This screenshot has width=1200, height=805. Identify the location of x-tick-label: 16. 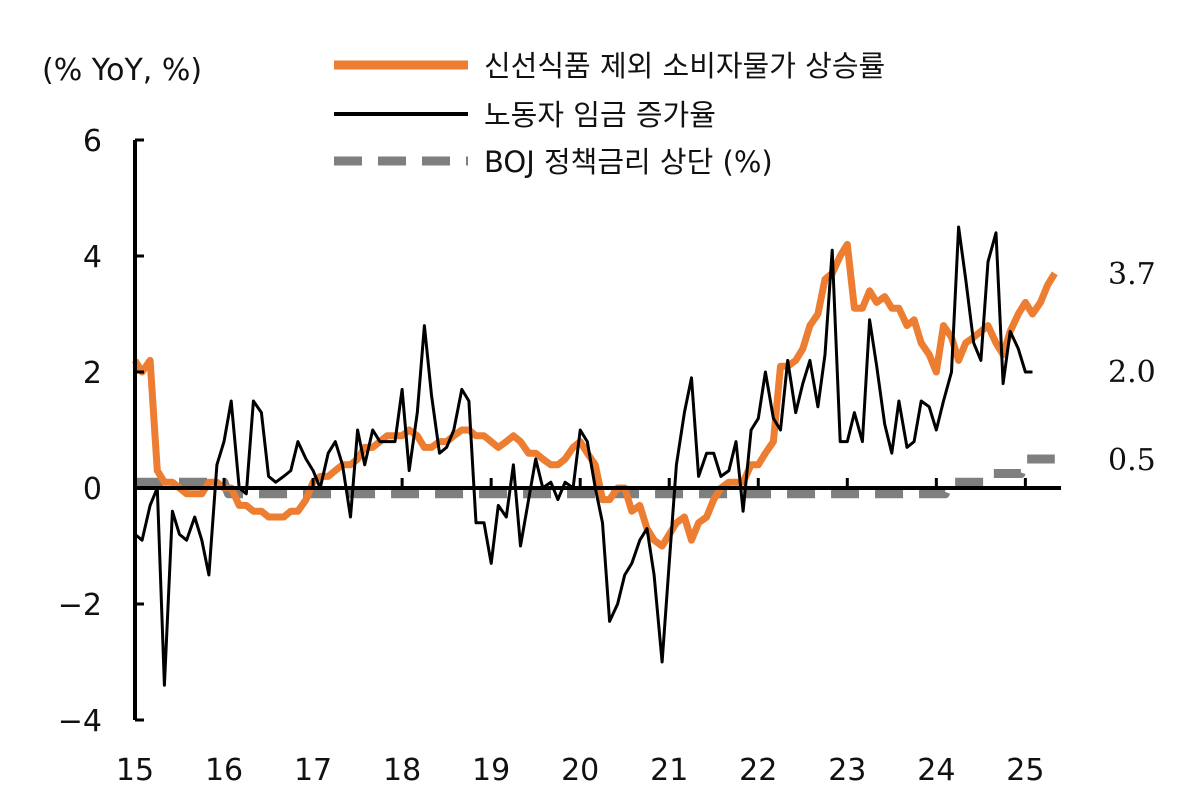
(224, 770).